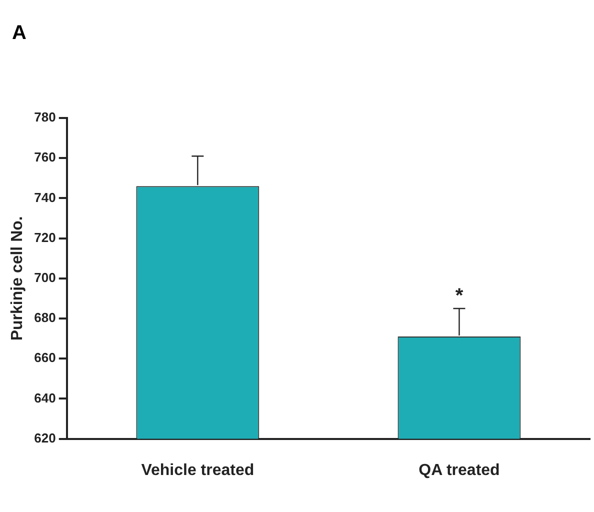 The width and height of the screenshot is (594, 512). What do you see at coordinates (459, 295) in the screenshot?
I see `annotation: *` at bounding box center [459, 295].